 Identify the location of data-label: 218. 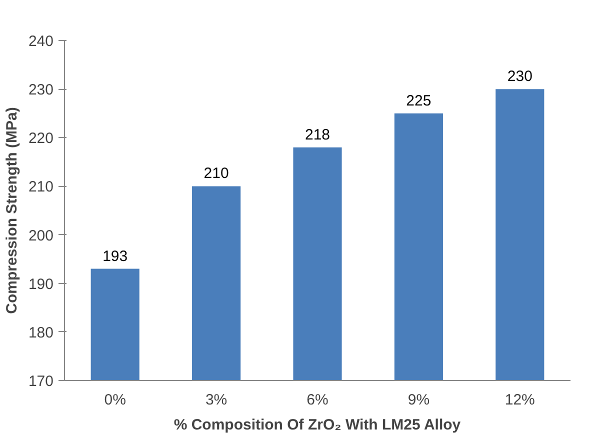
(317, 135).